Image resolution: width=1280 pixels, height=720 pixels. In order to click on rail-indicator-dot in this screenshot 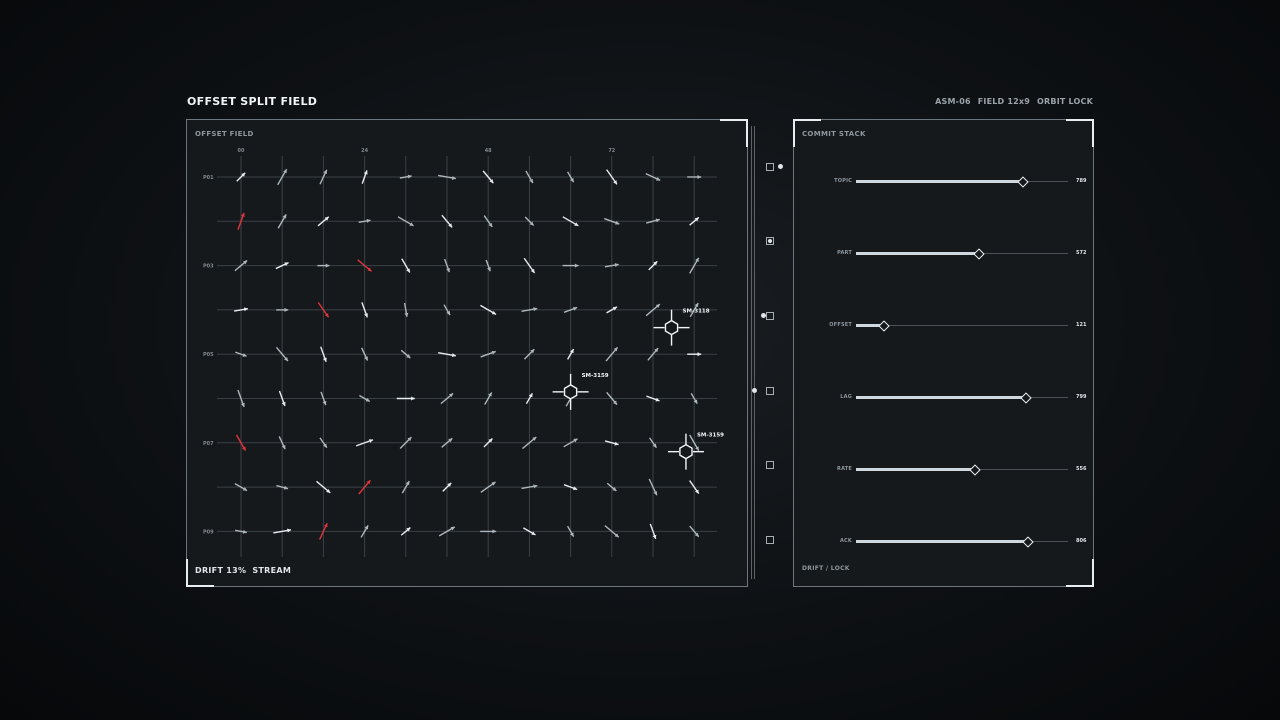, I will do `click(780, 166)`.